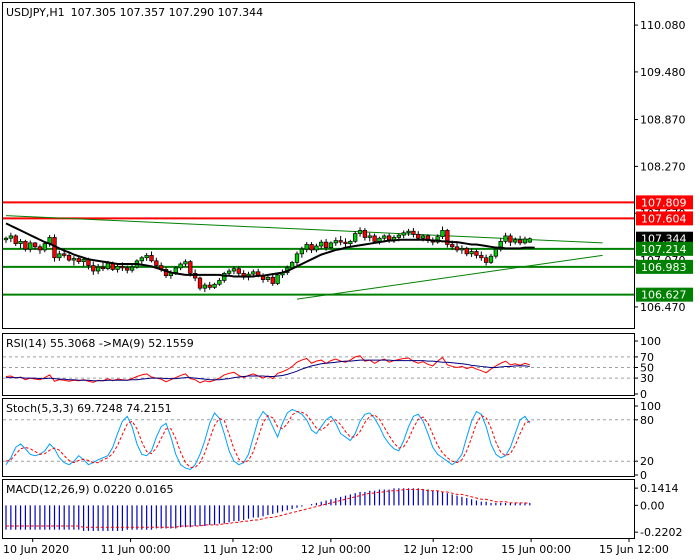  I want to click on symbol-ohlc-header: USDJPY,H1 107.305 107.357 107.290 107.344, so click(134, 12).